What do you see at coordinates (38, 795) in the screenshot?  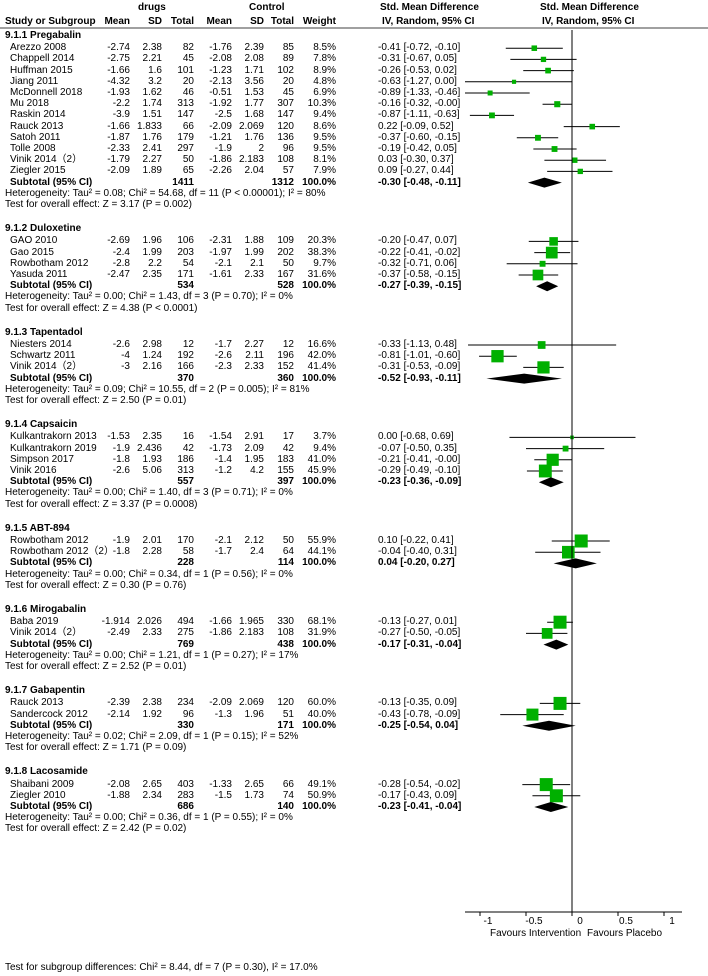 I see `study-name: Ziegler 2010` at bounding box center [38, 795].